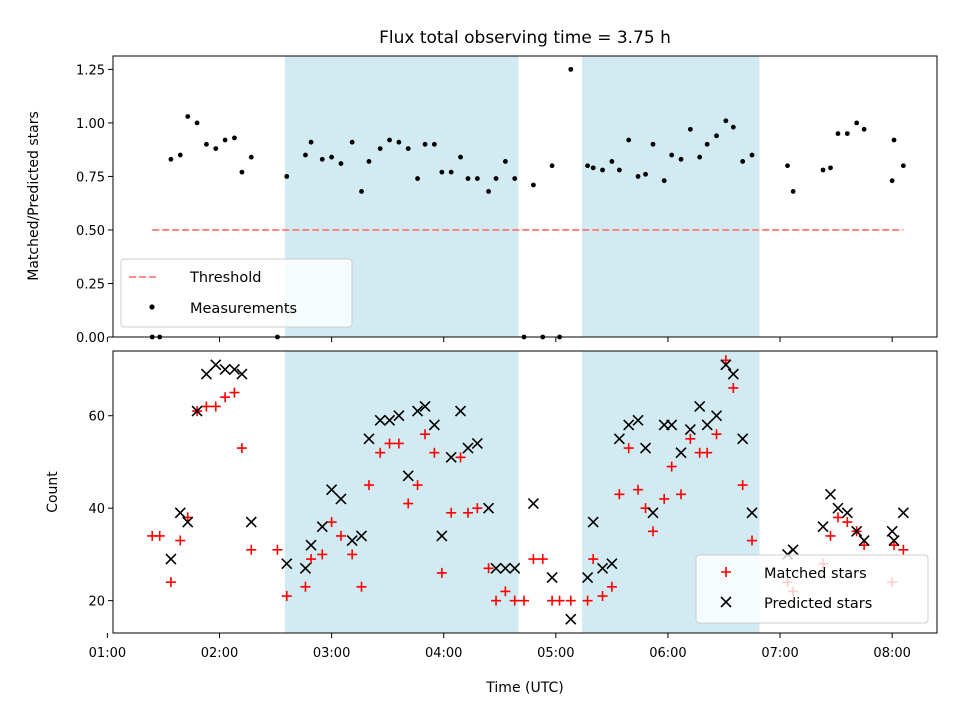 The width and height of the screenshot is (960, 724). What do you see at coordinates (815, 574) in the screenshot?
I see `matched-legend-label: Matched stars` at bounding box center [815, 574].